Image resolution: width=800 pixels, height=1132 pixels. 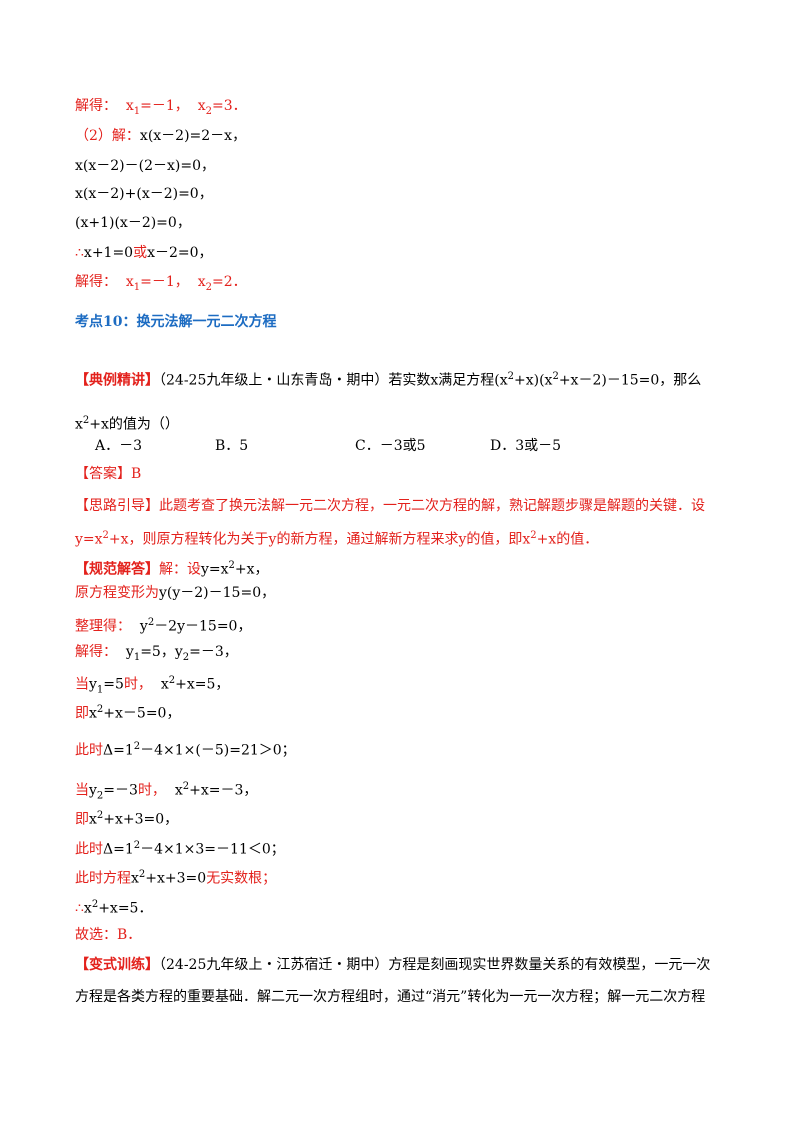 I want to click on text-run: +x的值为（）, so click(x=134, y=424).